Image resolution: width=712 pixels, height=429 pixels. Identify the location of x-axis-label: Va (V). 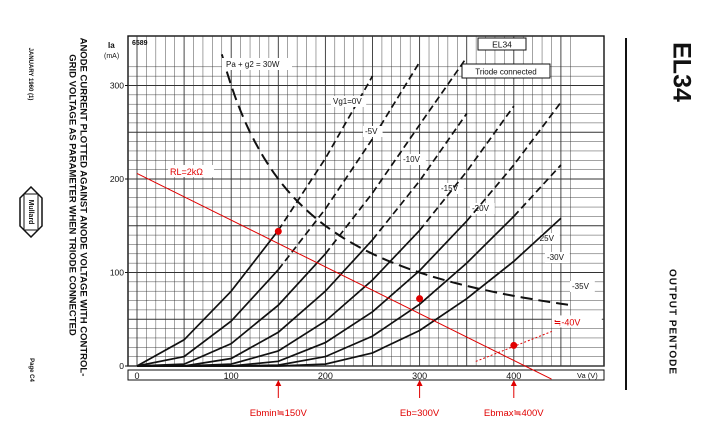
(587, 375).